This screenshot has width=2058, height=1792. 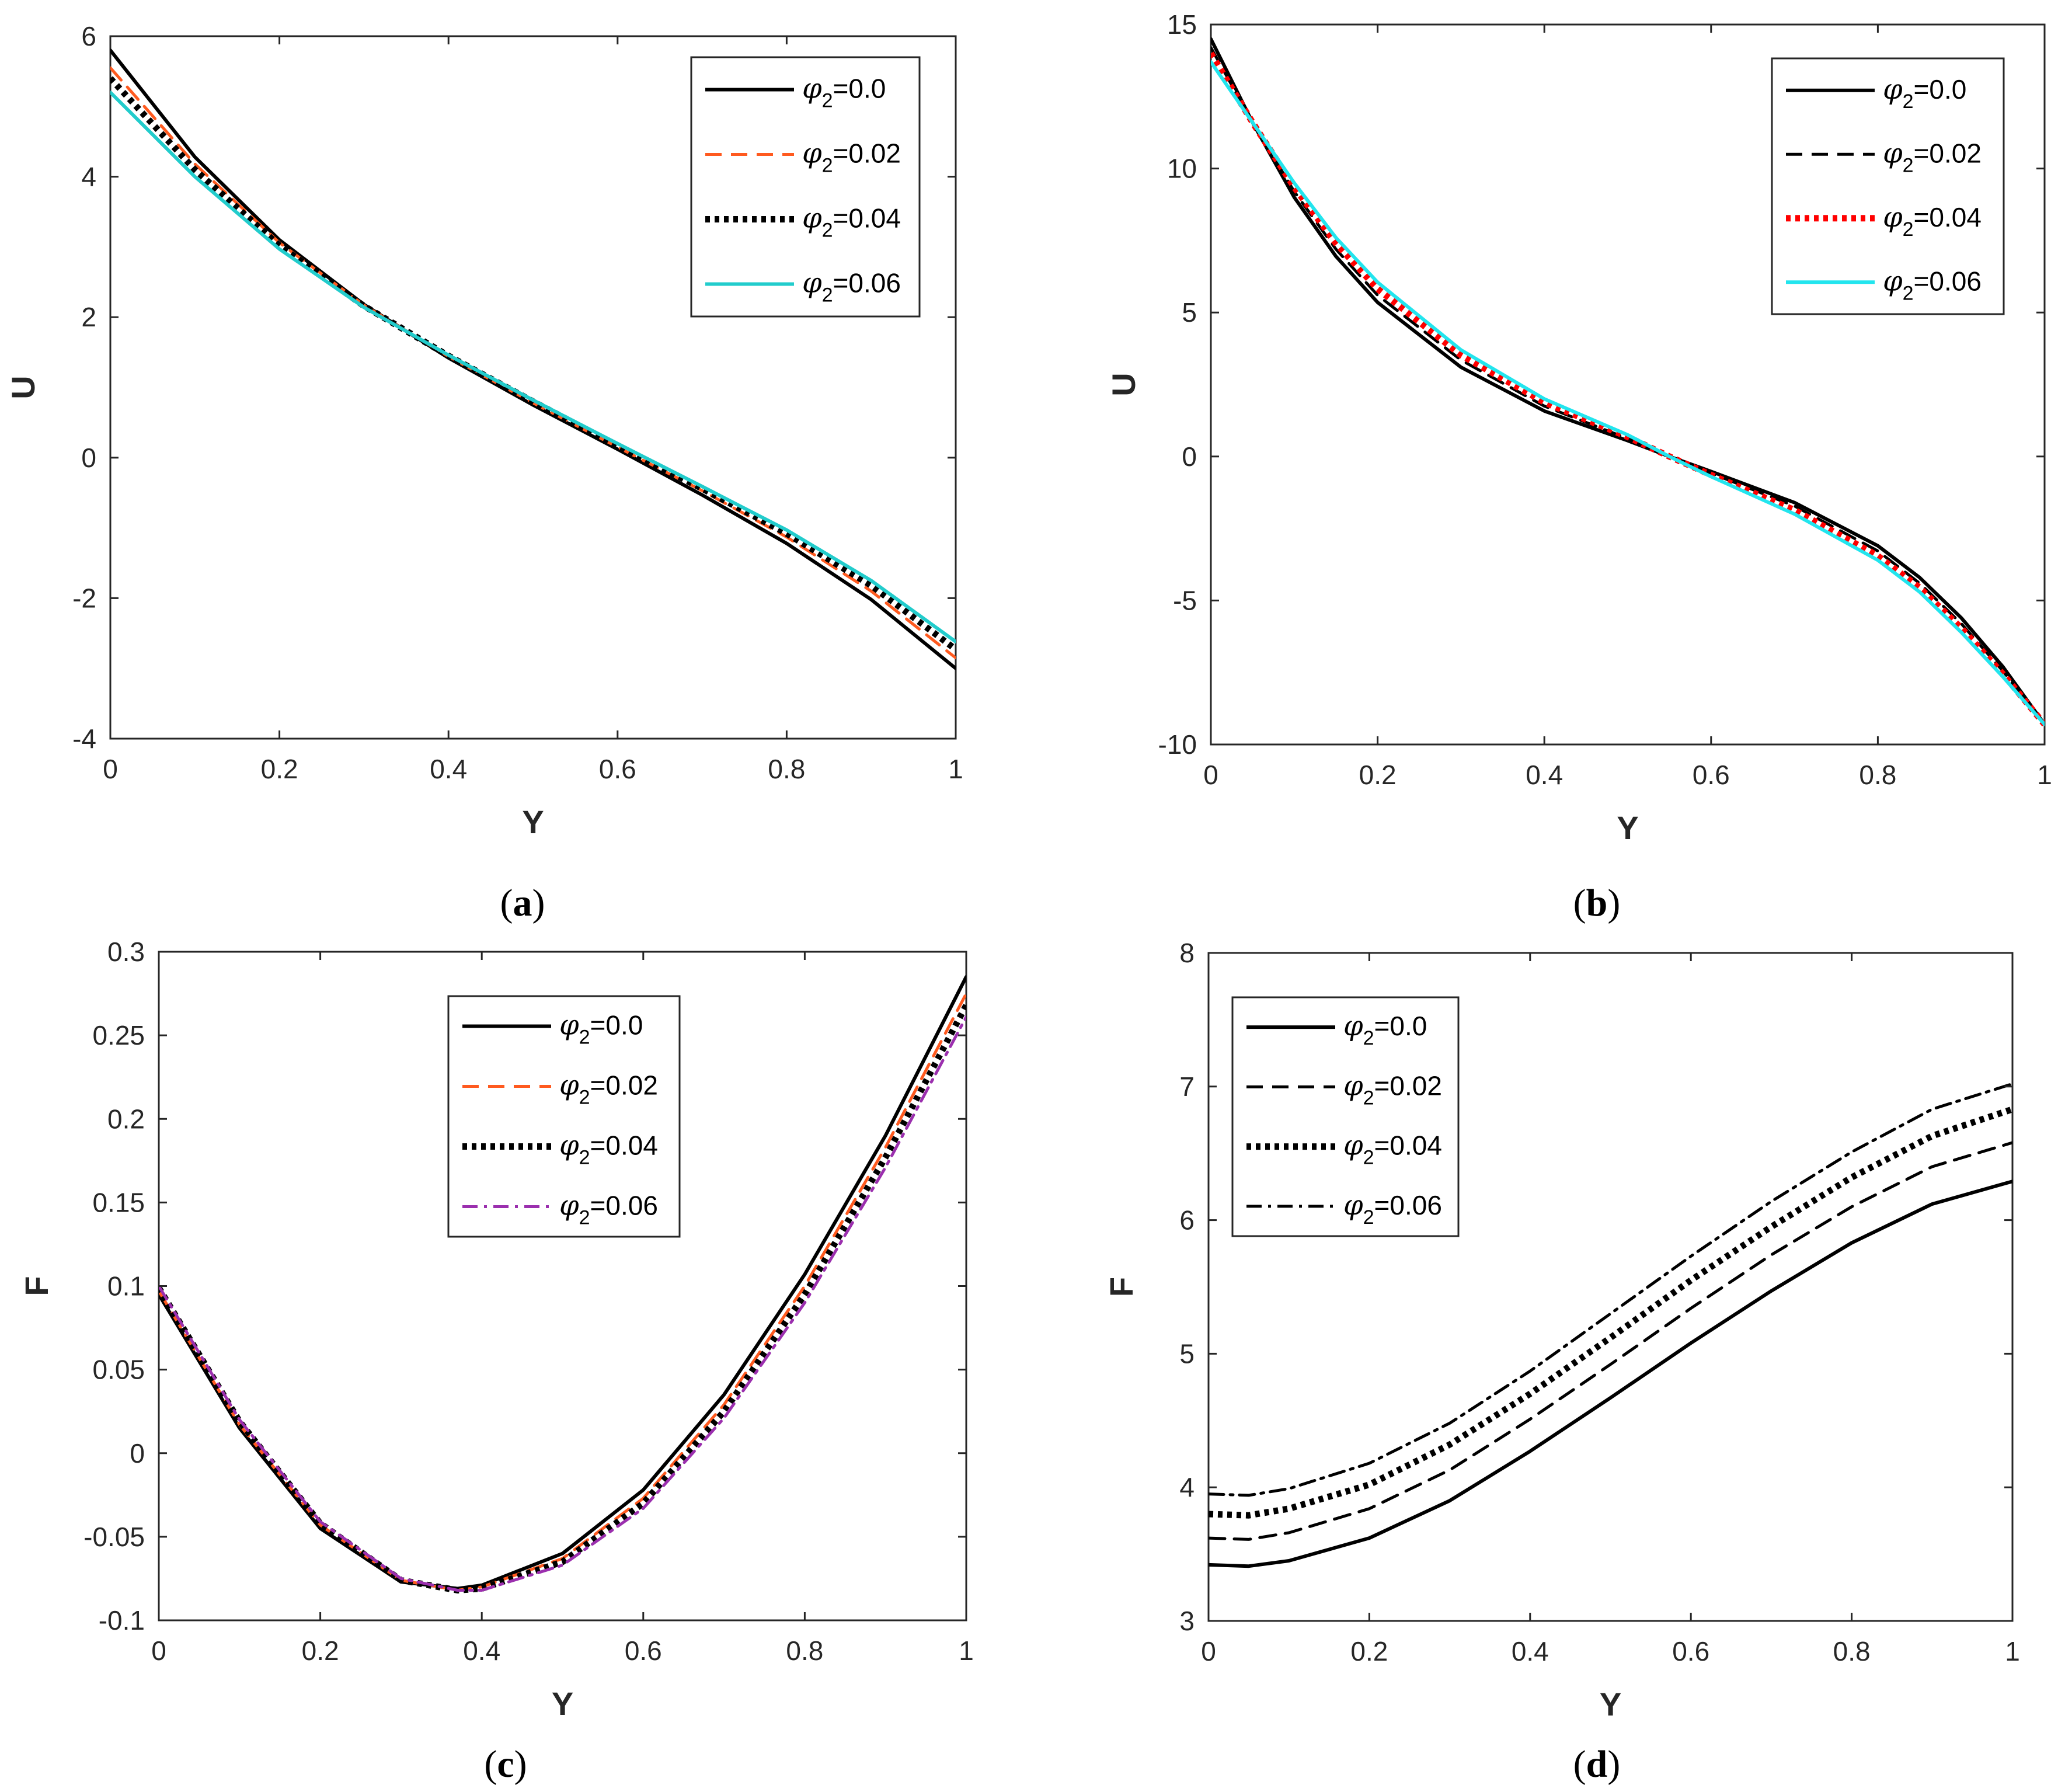 I want to click on y-tick-label: 7, so click(x=1187, y=1086).